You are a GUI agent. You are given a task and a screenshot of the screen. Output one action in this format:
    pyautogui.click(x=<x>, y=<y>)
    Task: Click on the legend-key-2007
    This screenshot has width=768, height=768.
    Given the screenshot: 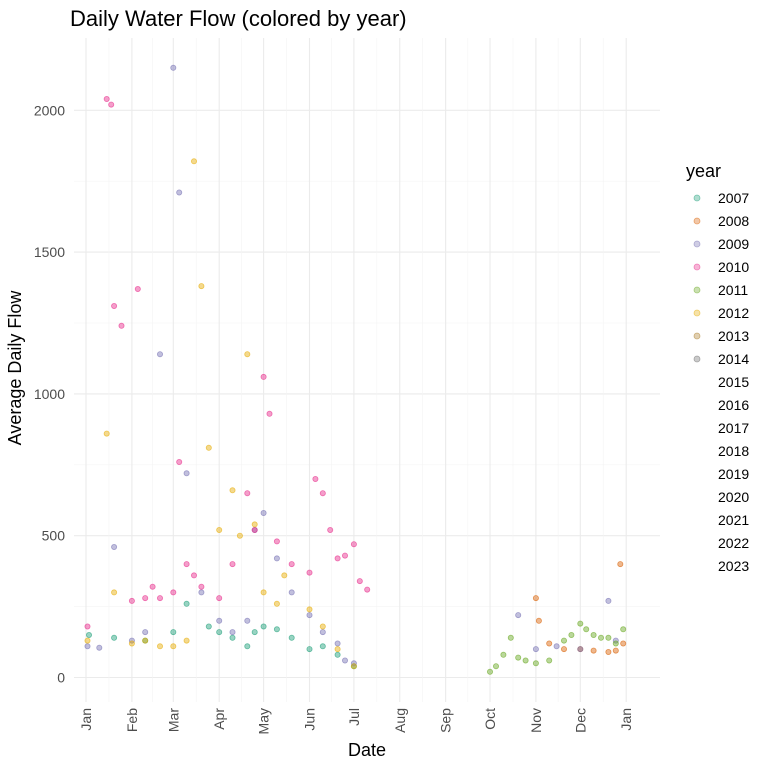 What is the action you would take?
    pyautogui.click(x=697, y=198)
    